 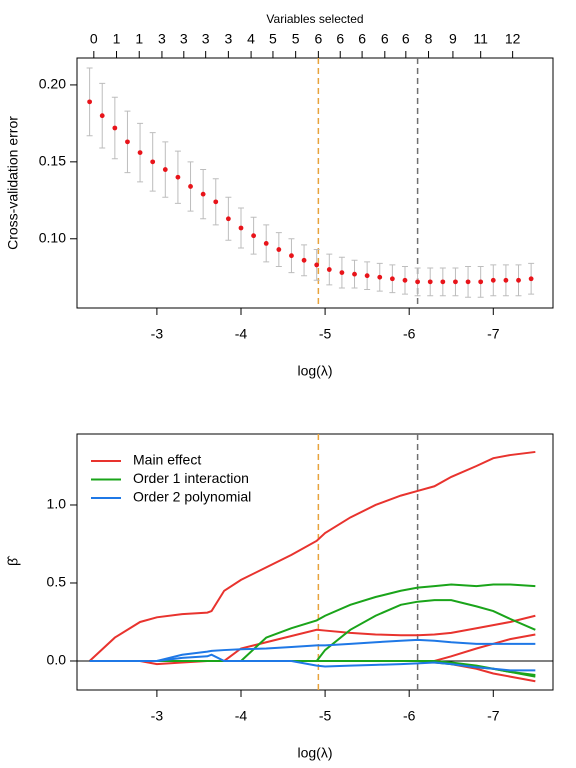 I want to click on y-tick-label: 1.0, so click(x=57, y=504).